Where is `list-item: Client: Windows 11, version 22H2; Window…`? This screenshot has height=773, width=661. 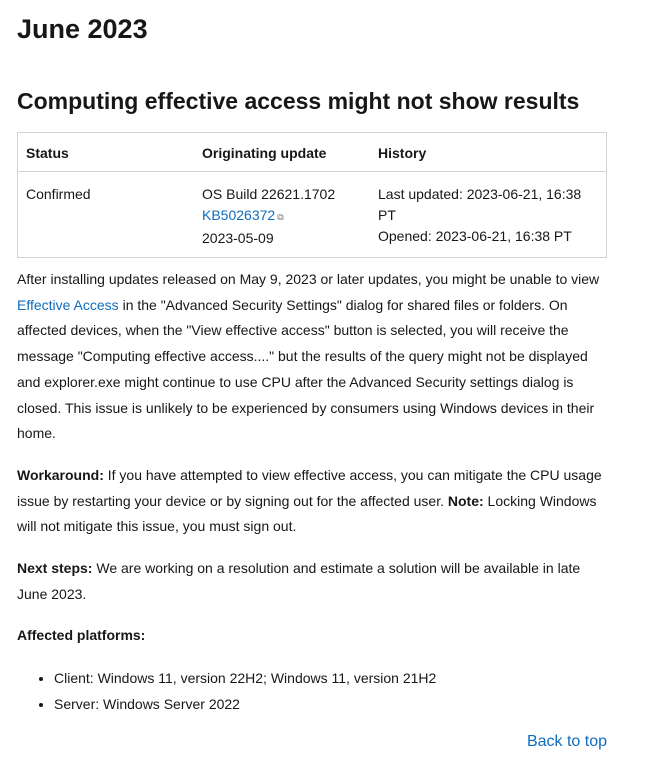 list-item: Client: Windows 11, version 22H2; Window… is located at coordinates (331, 678).